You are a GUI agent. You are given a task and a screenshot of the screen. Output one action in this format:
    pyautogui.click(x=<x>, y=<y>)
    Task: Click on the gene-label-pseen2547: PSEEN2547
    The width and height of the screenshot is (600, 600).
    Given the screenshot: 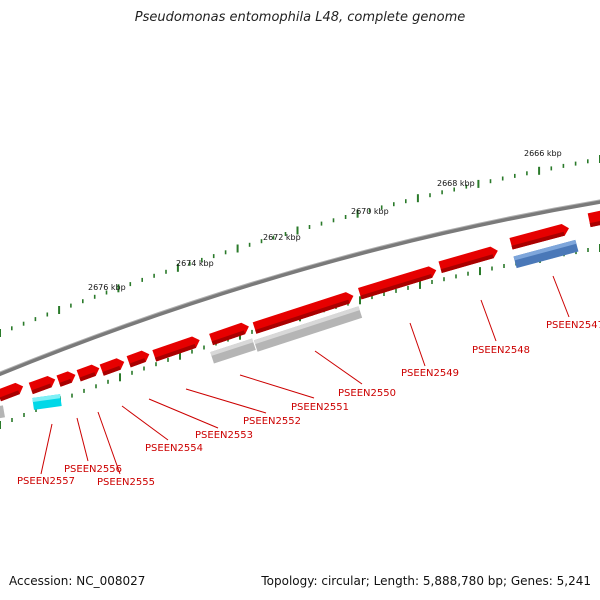 What is the action you would take?
    pyautogui.click(x=573, y=325)
    